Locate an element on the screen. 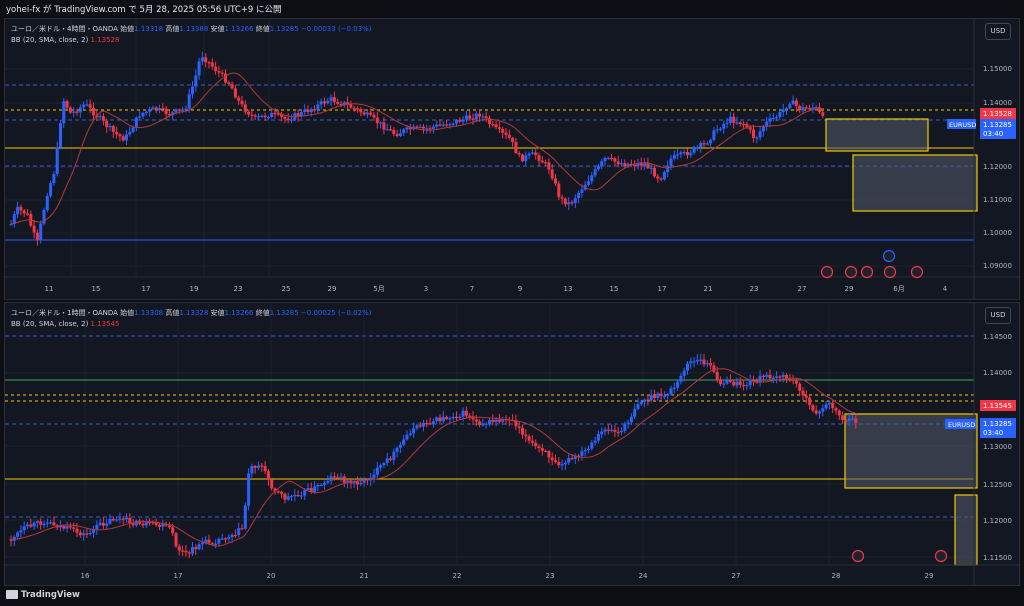 This screenshot has height=606, width=1024. time-axis: 11 15 17 19 23 25 29 5月 3 7 9 13 15 17 21 23 27 29 6月 4 is located at coordinates (496, 289).